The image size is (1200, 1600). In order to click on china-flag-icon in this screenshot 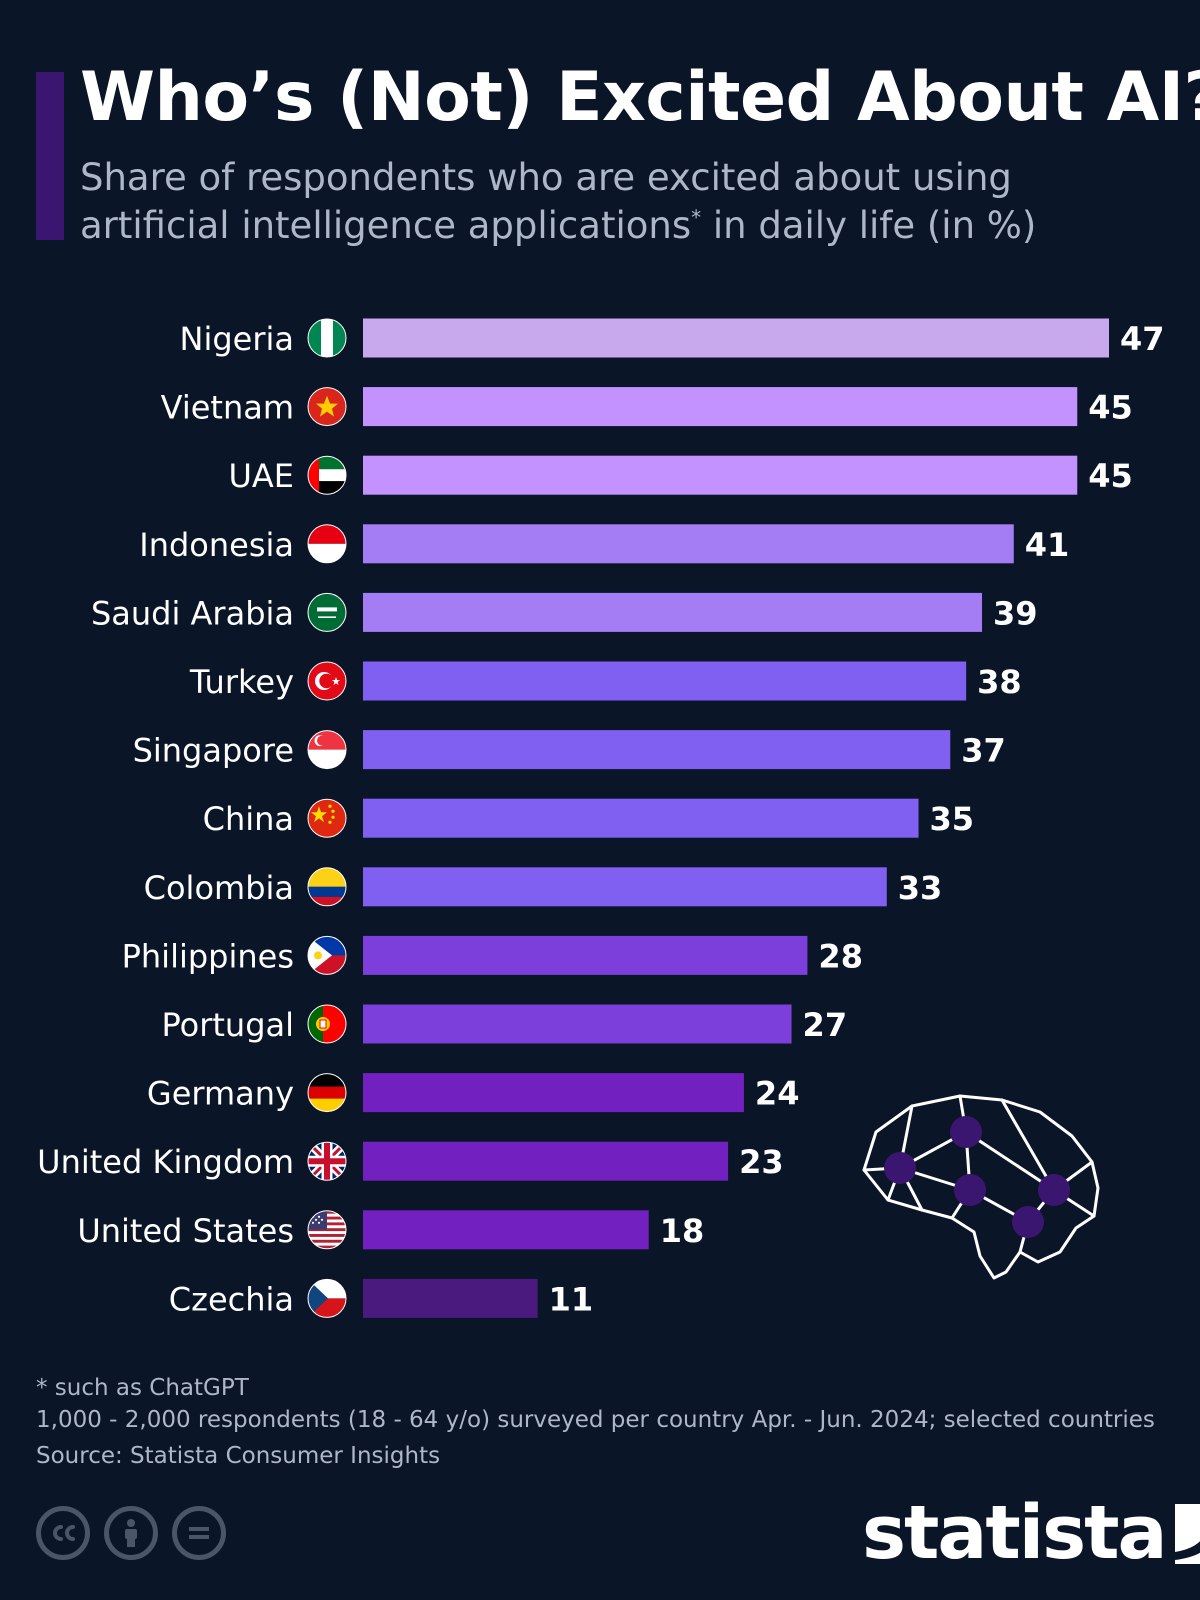, I will do `click(327, 818)`.